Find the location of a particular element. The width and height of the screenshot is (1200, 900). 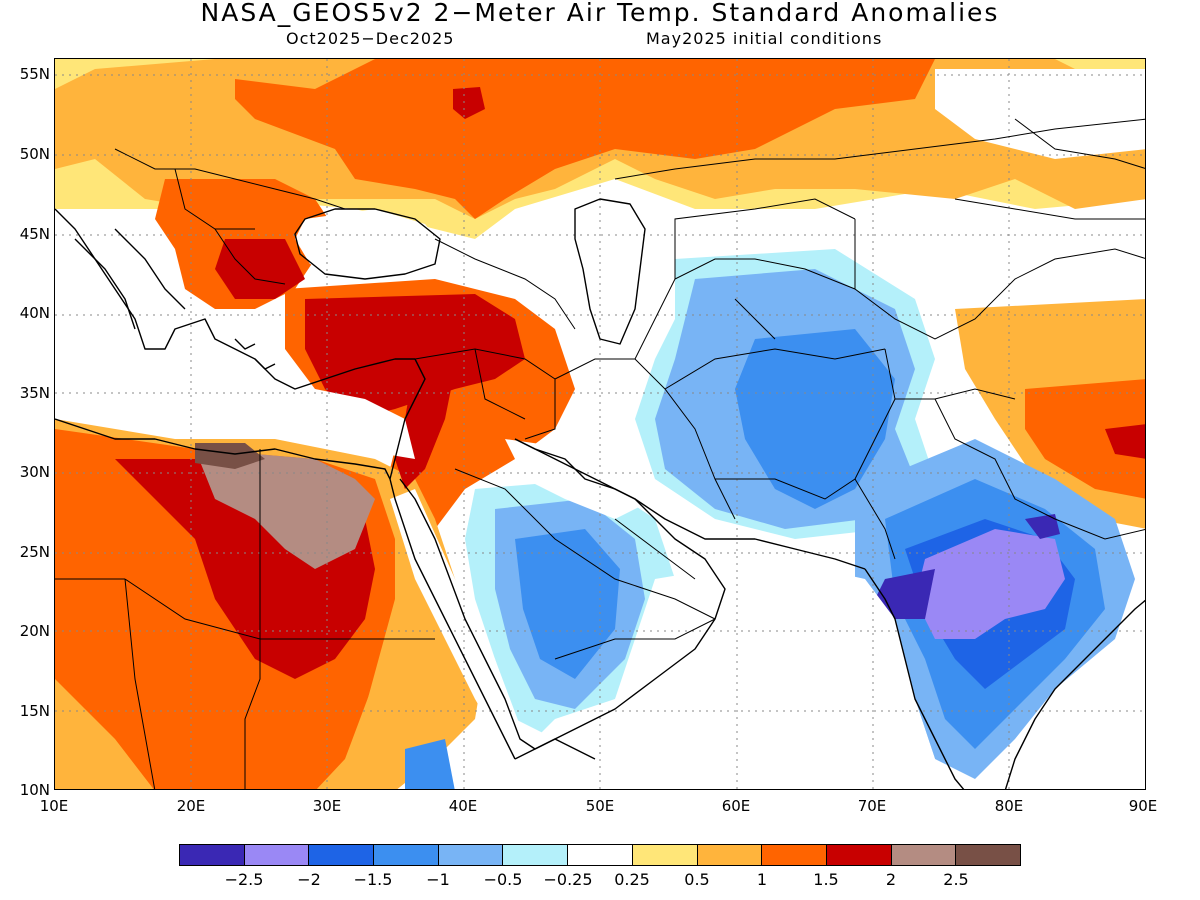

lat-label-55n: 55N is located at coordinates (34, 74).